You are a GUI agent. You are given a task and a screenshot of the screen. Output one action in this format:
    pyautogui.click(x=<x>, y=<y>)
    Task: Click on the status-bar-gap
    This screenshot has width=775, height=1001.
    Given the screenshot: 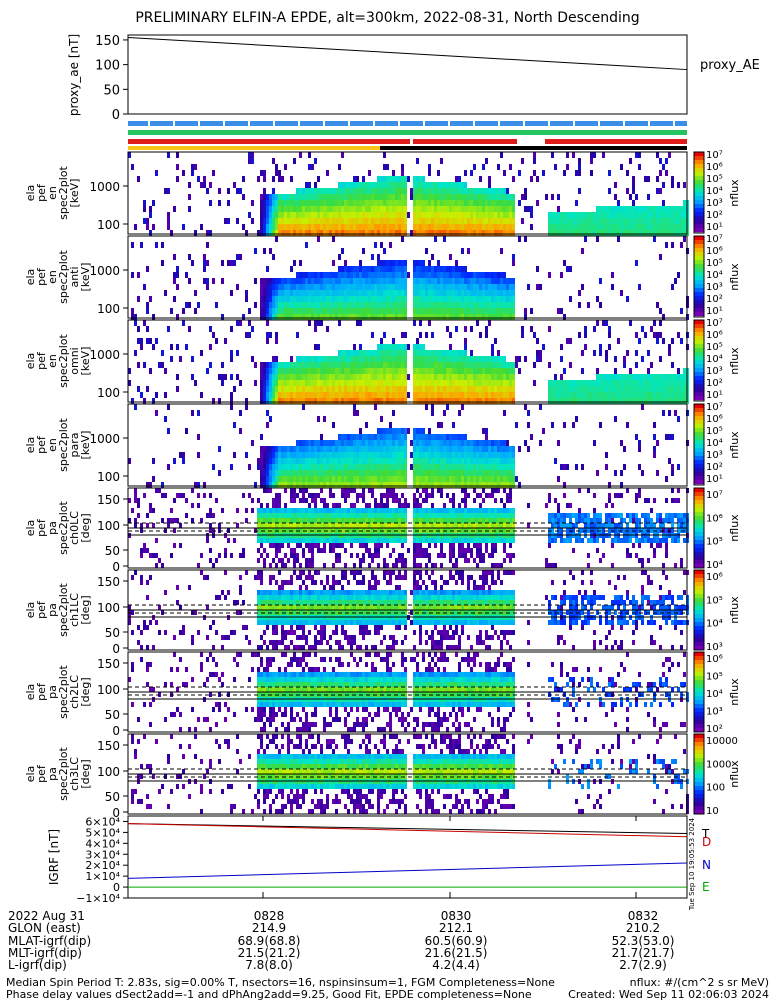 What is the action you would take?
    pyautogui.click(x=524, y=123)
    